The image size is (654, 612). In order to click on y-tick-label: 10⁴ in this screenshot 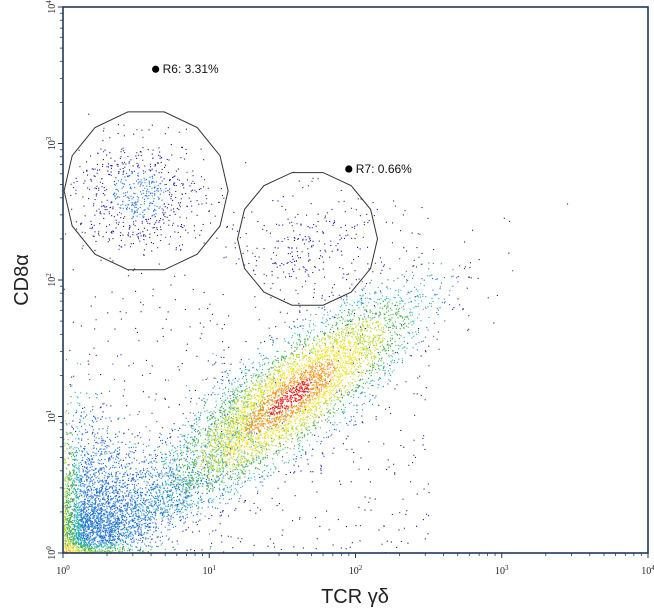, I will do `click(51, 7)`.